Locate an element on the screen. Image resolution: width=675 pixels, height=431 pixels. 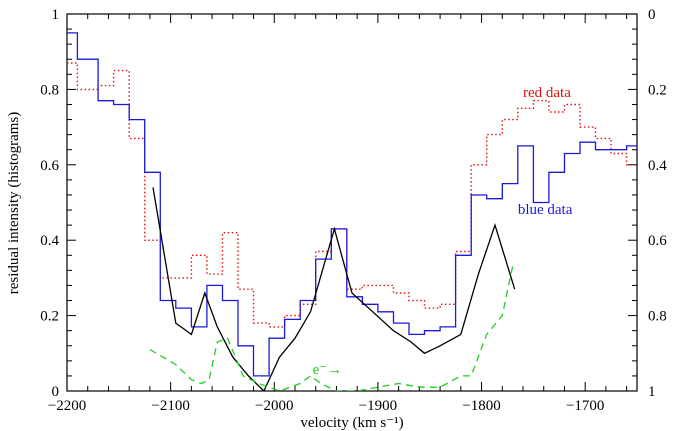
y-axis-right: 0 0.2 0.4 0.6 0.8 1 is located at coordinates (647, 203).